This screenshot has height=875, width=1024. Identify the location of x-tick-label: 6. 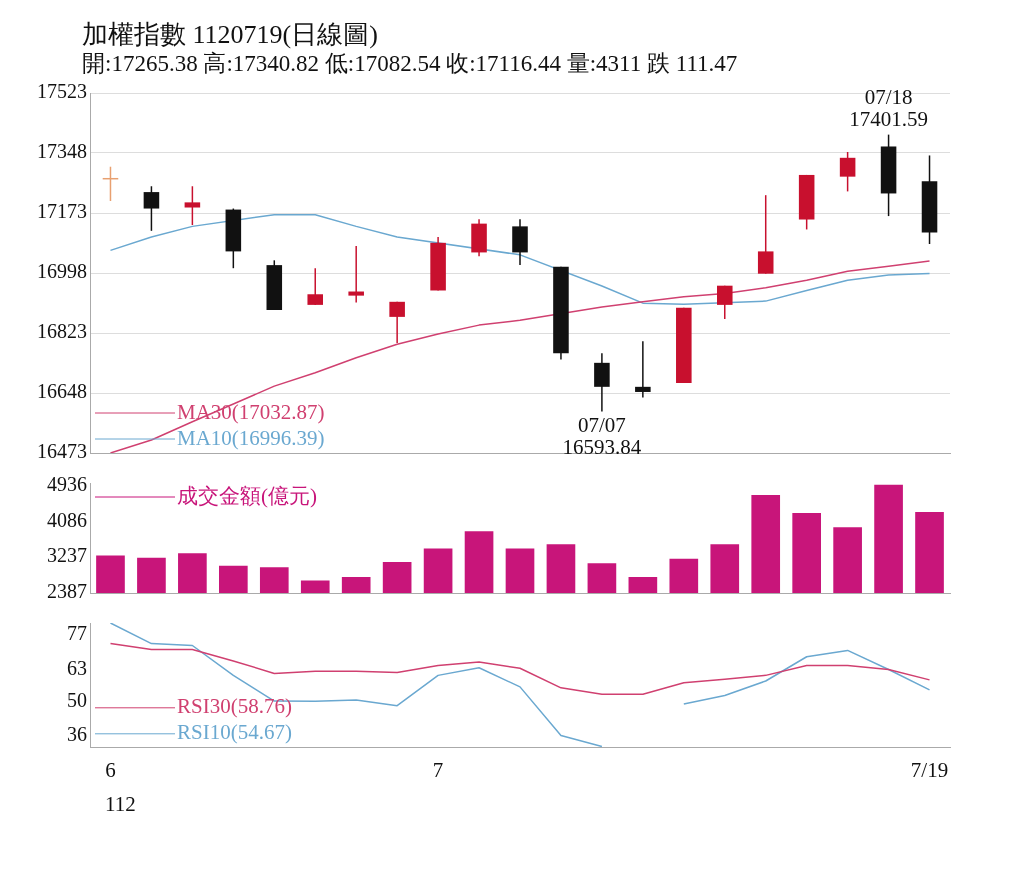
(110, 769).